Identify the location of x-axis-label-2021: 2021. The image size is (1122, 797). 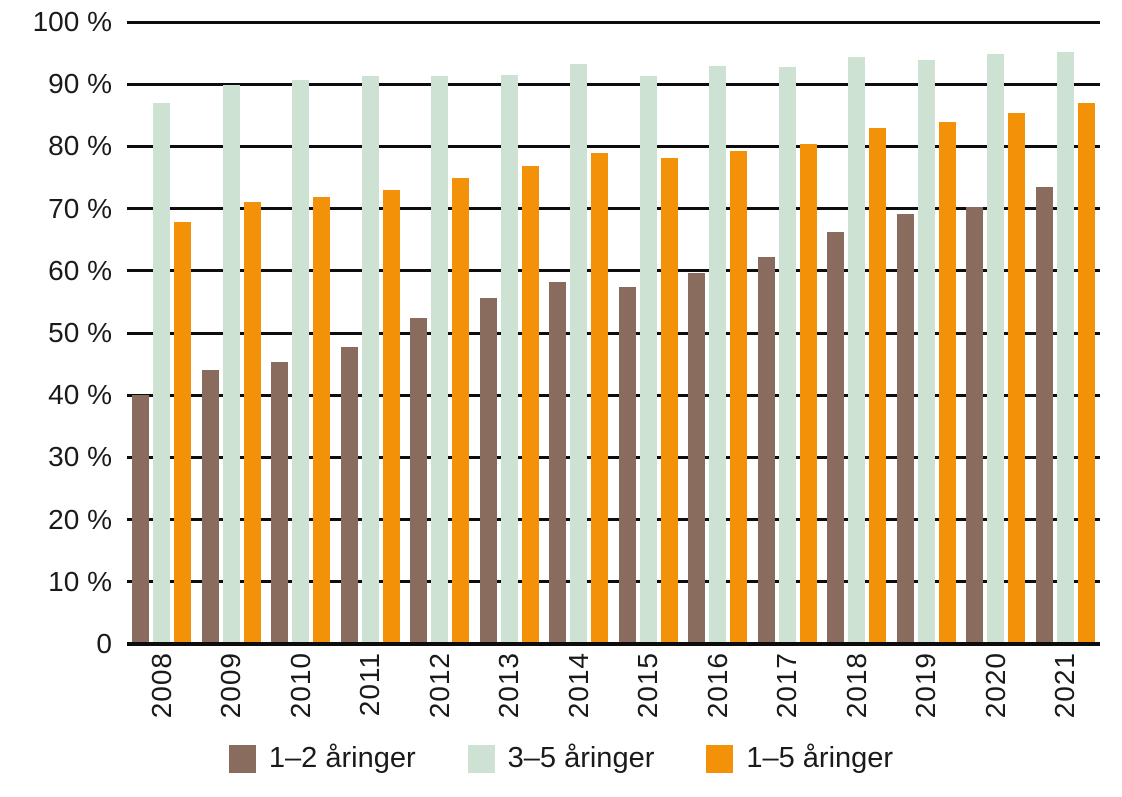
(1065, 685).